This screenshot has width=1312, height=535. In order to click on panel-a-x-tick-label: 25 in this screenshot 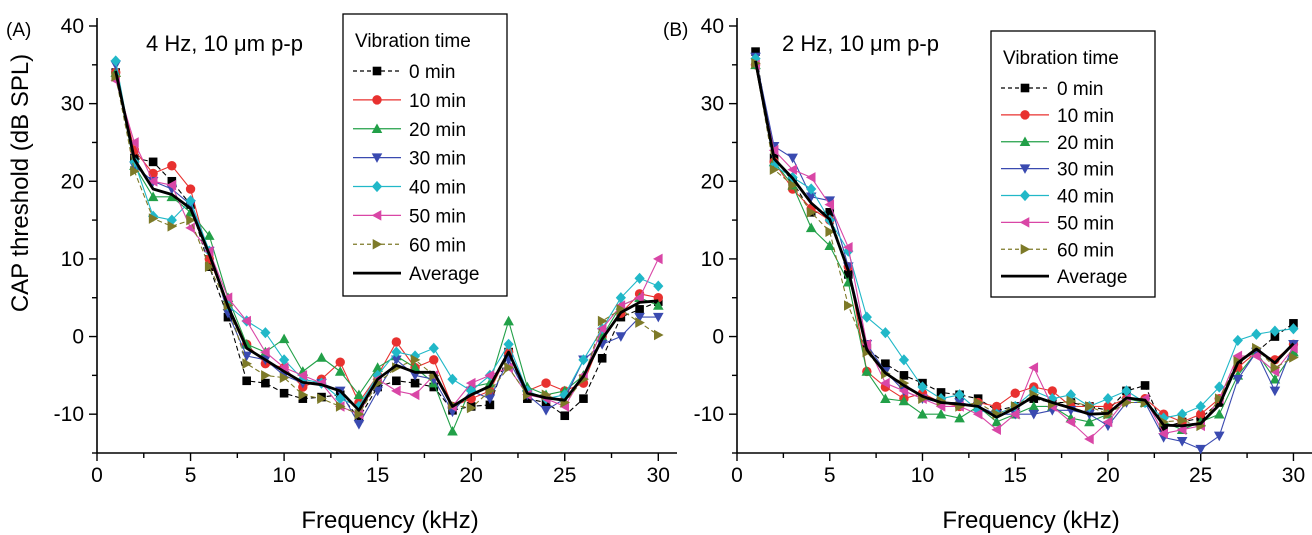, I will do `click(564, 475)`.